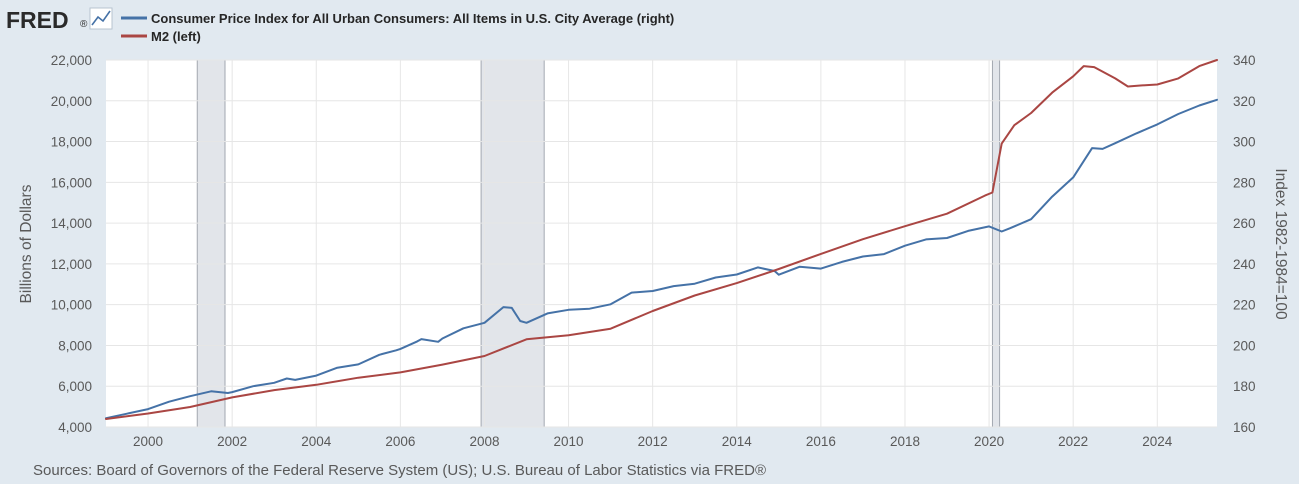  What do you see at coordinates (821, 441) in the screenshot?
I see `x-tick-label: 2016` at bounding box center [821, 441].